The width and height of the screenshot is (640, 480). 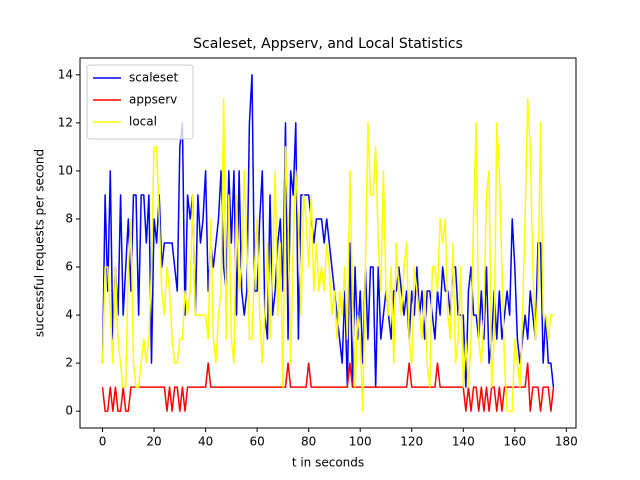 I want to click on y-tick-label: 8, so click(x=69, y=218).